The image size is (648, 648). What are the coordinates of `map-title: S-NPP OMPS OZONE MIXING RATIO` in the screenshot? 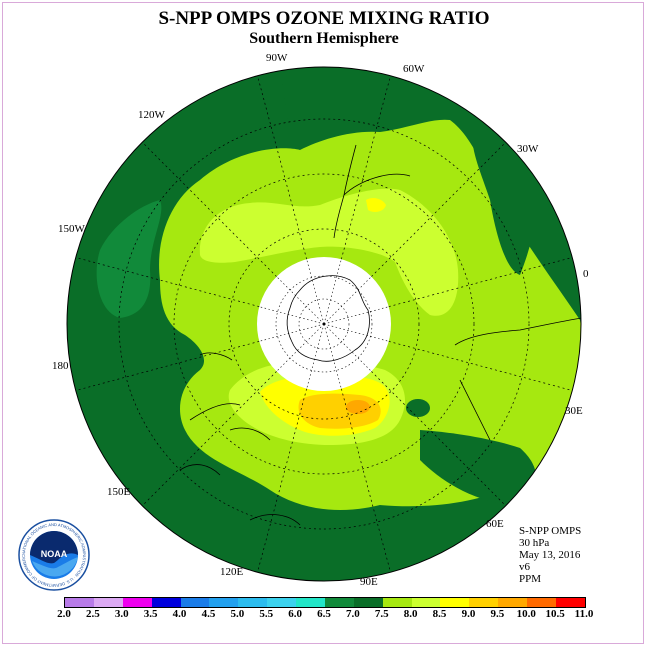 It's located at (324, 18).